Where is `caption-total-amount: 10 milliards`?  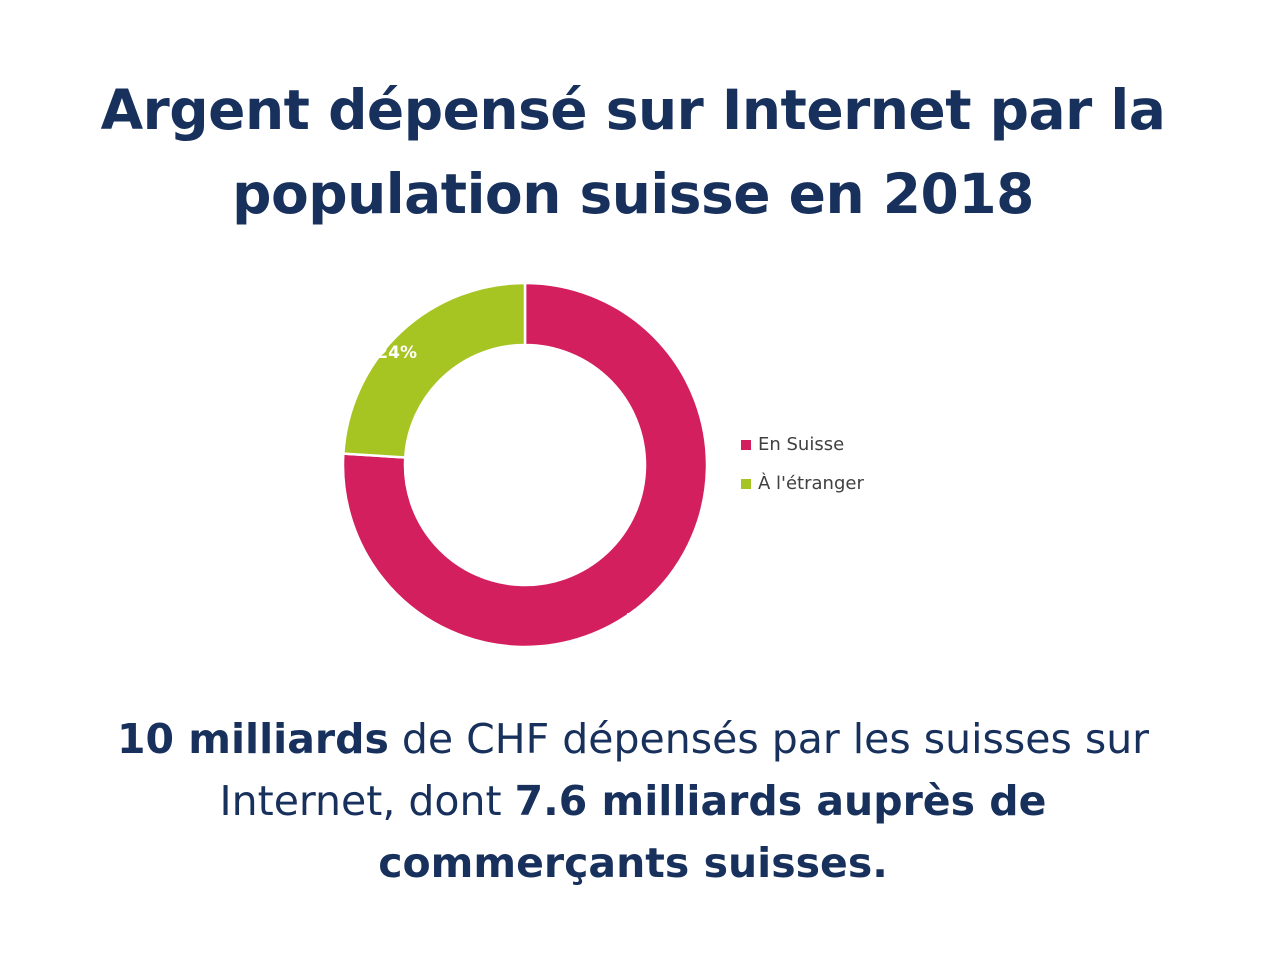 caption-total-amount: 10 milliards is located at coordinates (252, 739).